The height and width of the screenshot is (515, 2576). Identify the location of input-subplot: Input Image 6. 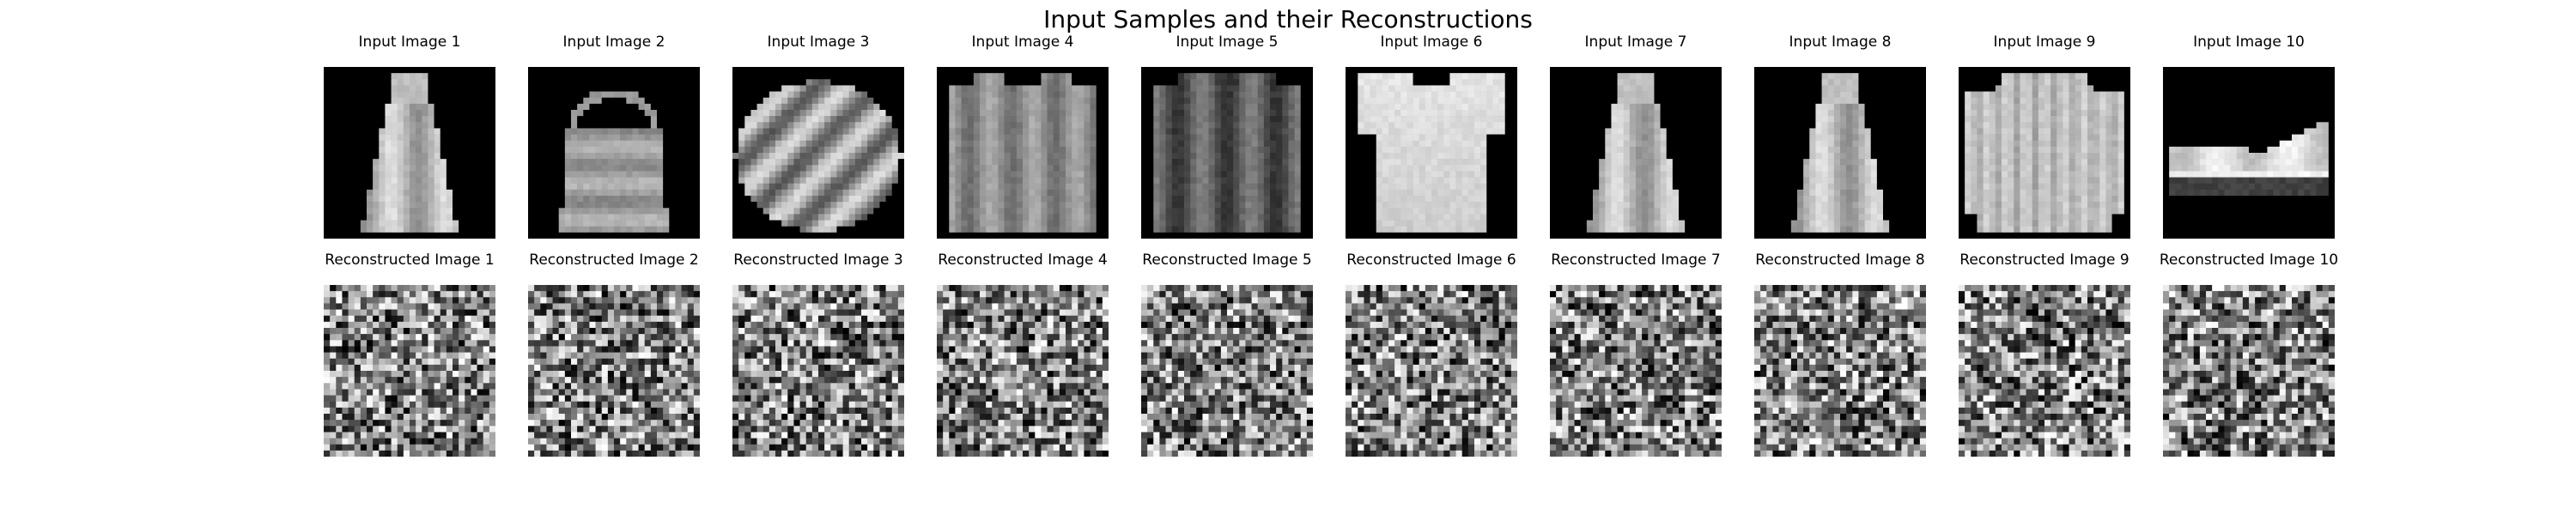
(1431, 136).